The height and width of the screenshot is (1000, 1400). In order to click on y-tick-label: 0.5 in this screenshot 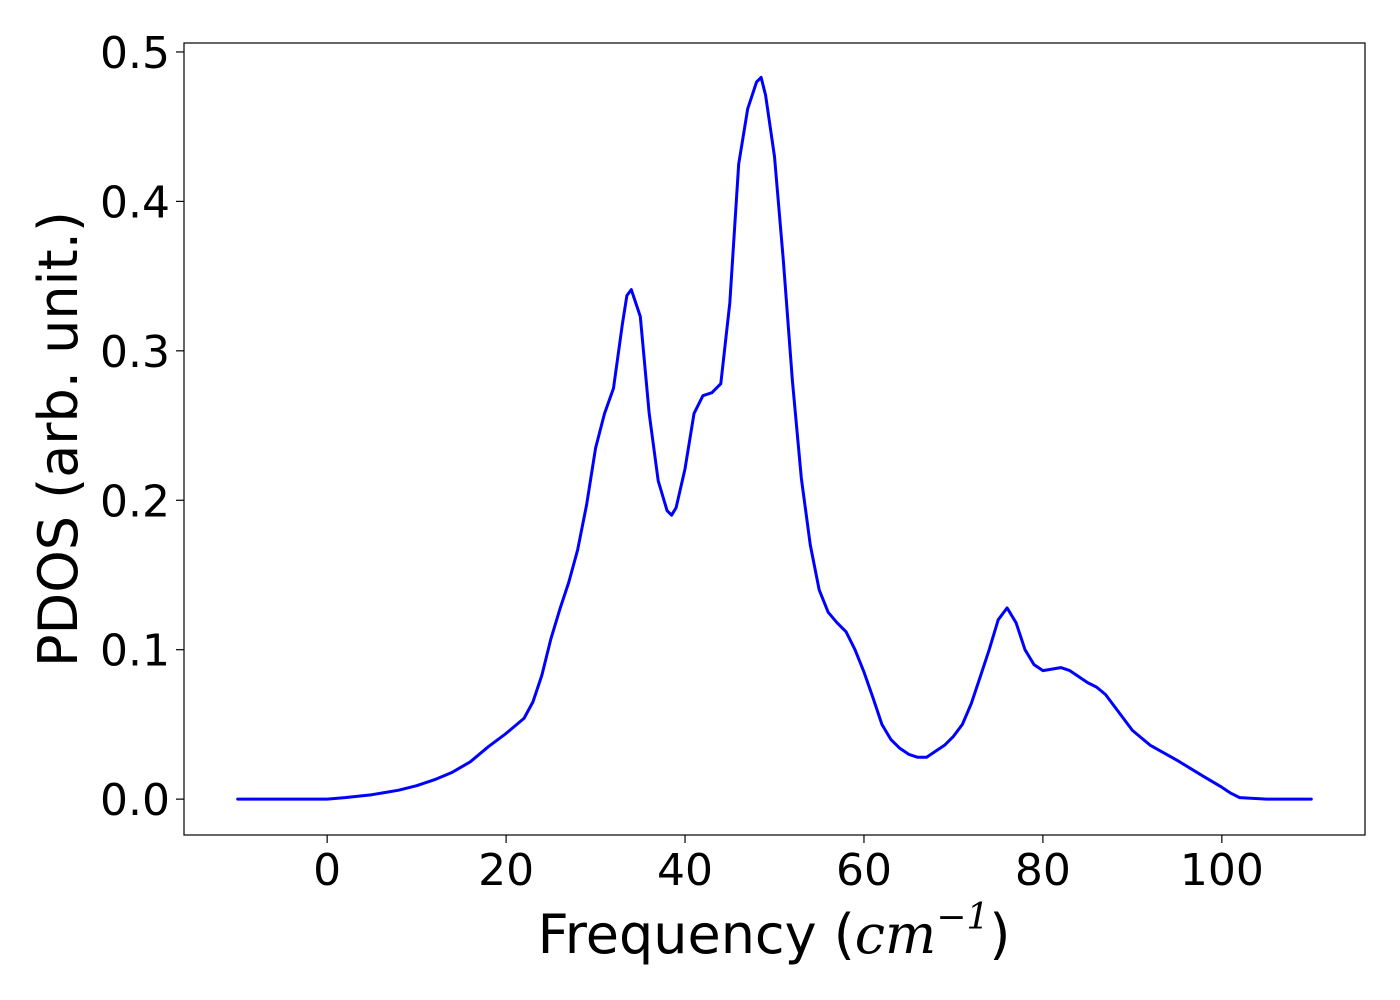, I will do `click(135, 53)`.